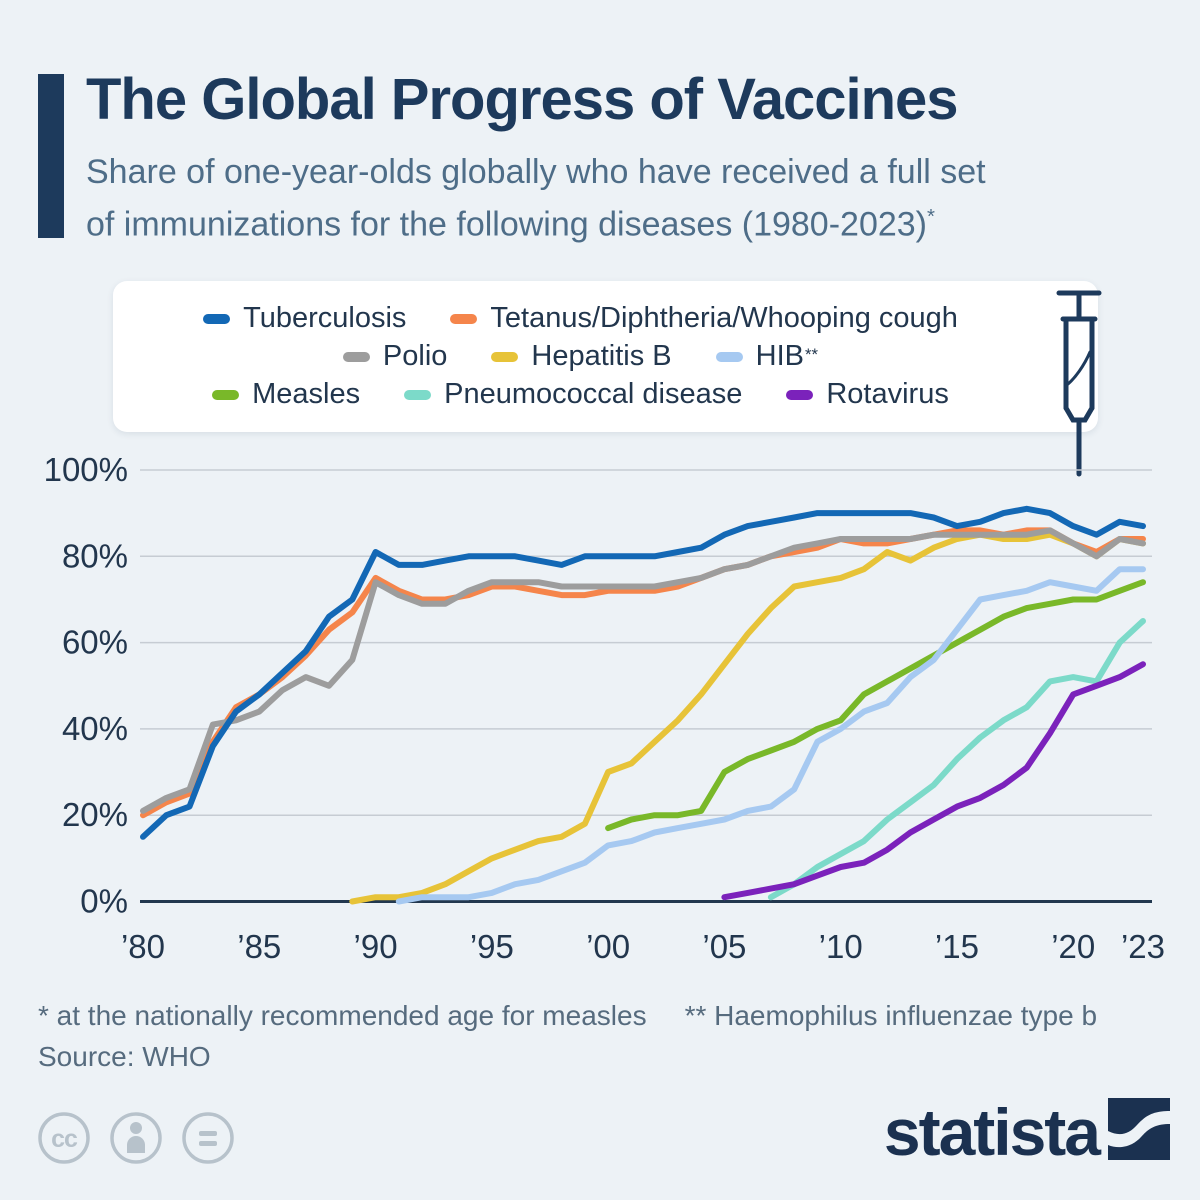 The height and width of the screenshot is (1200, 1200). Describe the element at coordinates (593, 394) in the screenshot. I see `legend-label-pneumococcal-disease: Pneumococcal disease` at that location.